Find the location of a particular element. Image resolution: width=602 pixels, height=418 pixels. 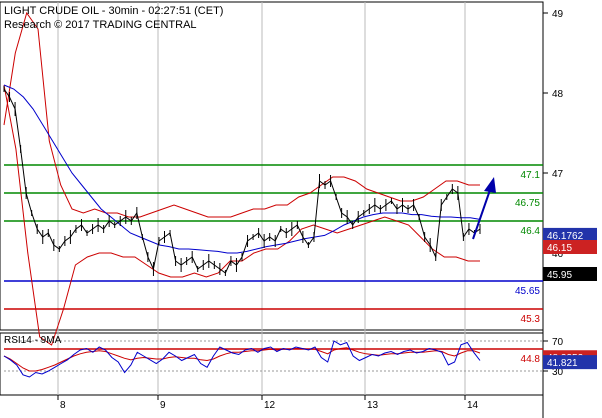

rsi-tag is located at coordinates (570, 362).